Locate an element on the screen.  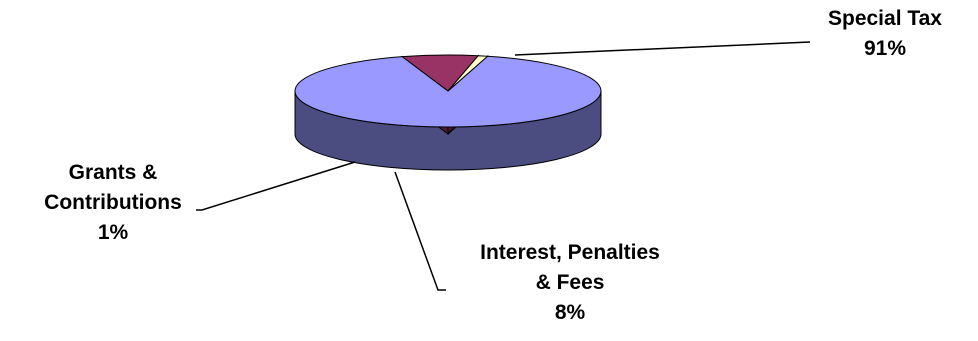
leader-special-tax is located at coordinates (662, 48).